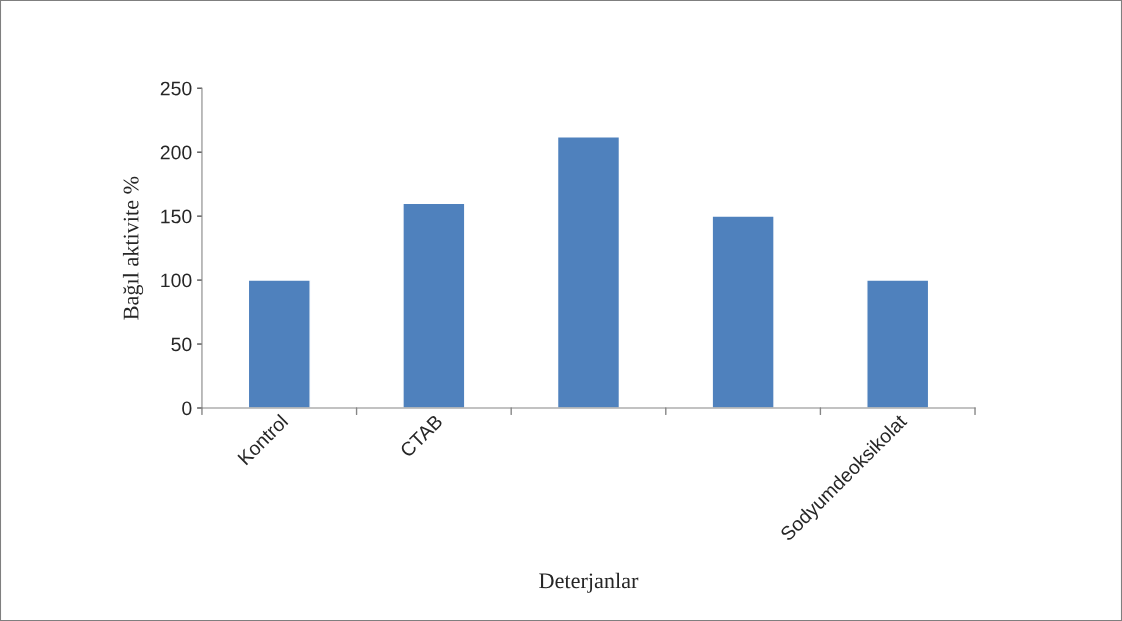  Describe the element at coordinates (176, 152) in the screenshot. I see `y-tick-label: 200` at that location.